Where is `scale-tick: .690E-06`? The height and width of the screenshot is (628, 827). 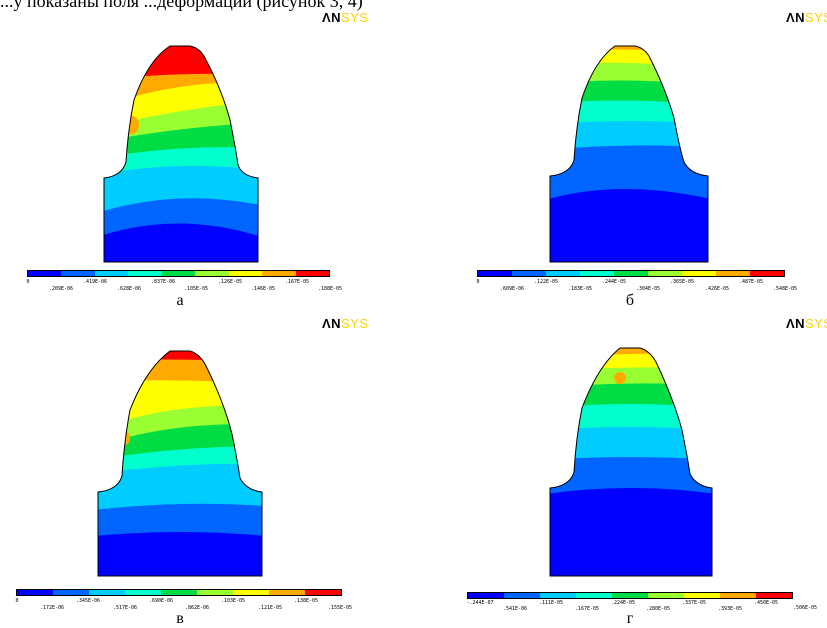
scale-tick: .690E-06 is located at coordinates (161, 601).